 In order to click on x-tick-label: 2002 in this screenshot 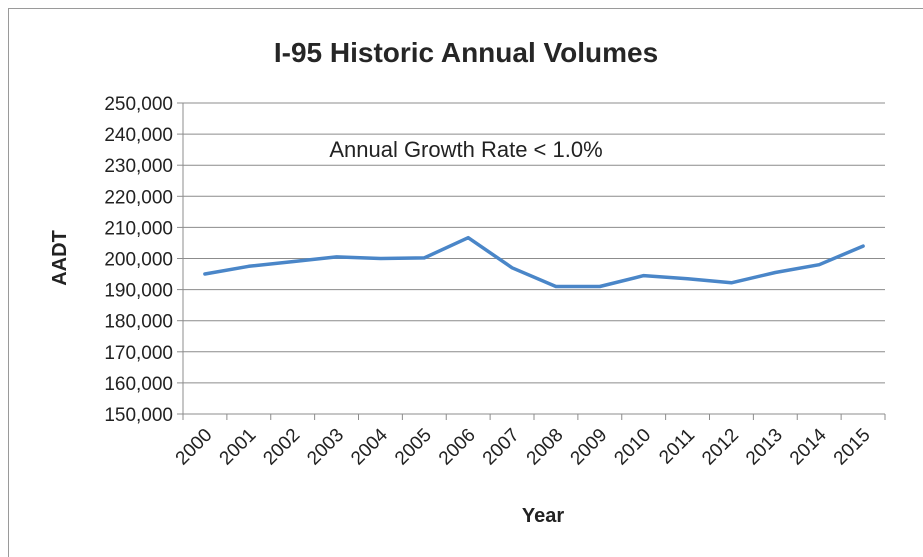, I will do `click(281, 447)`.